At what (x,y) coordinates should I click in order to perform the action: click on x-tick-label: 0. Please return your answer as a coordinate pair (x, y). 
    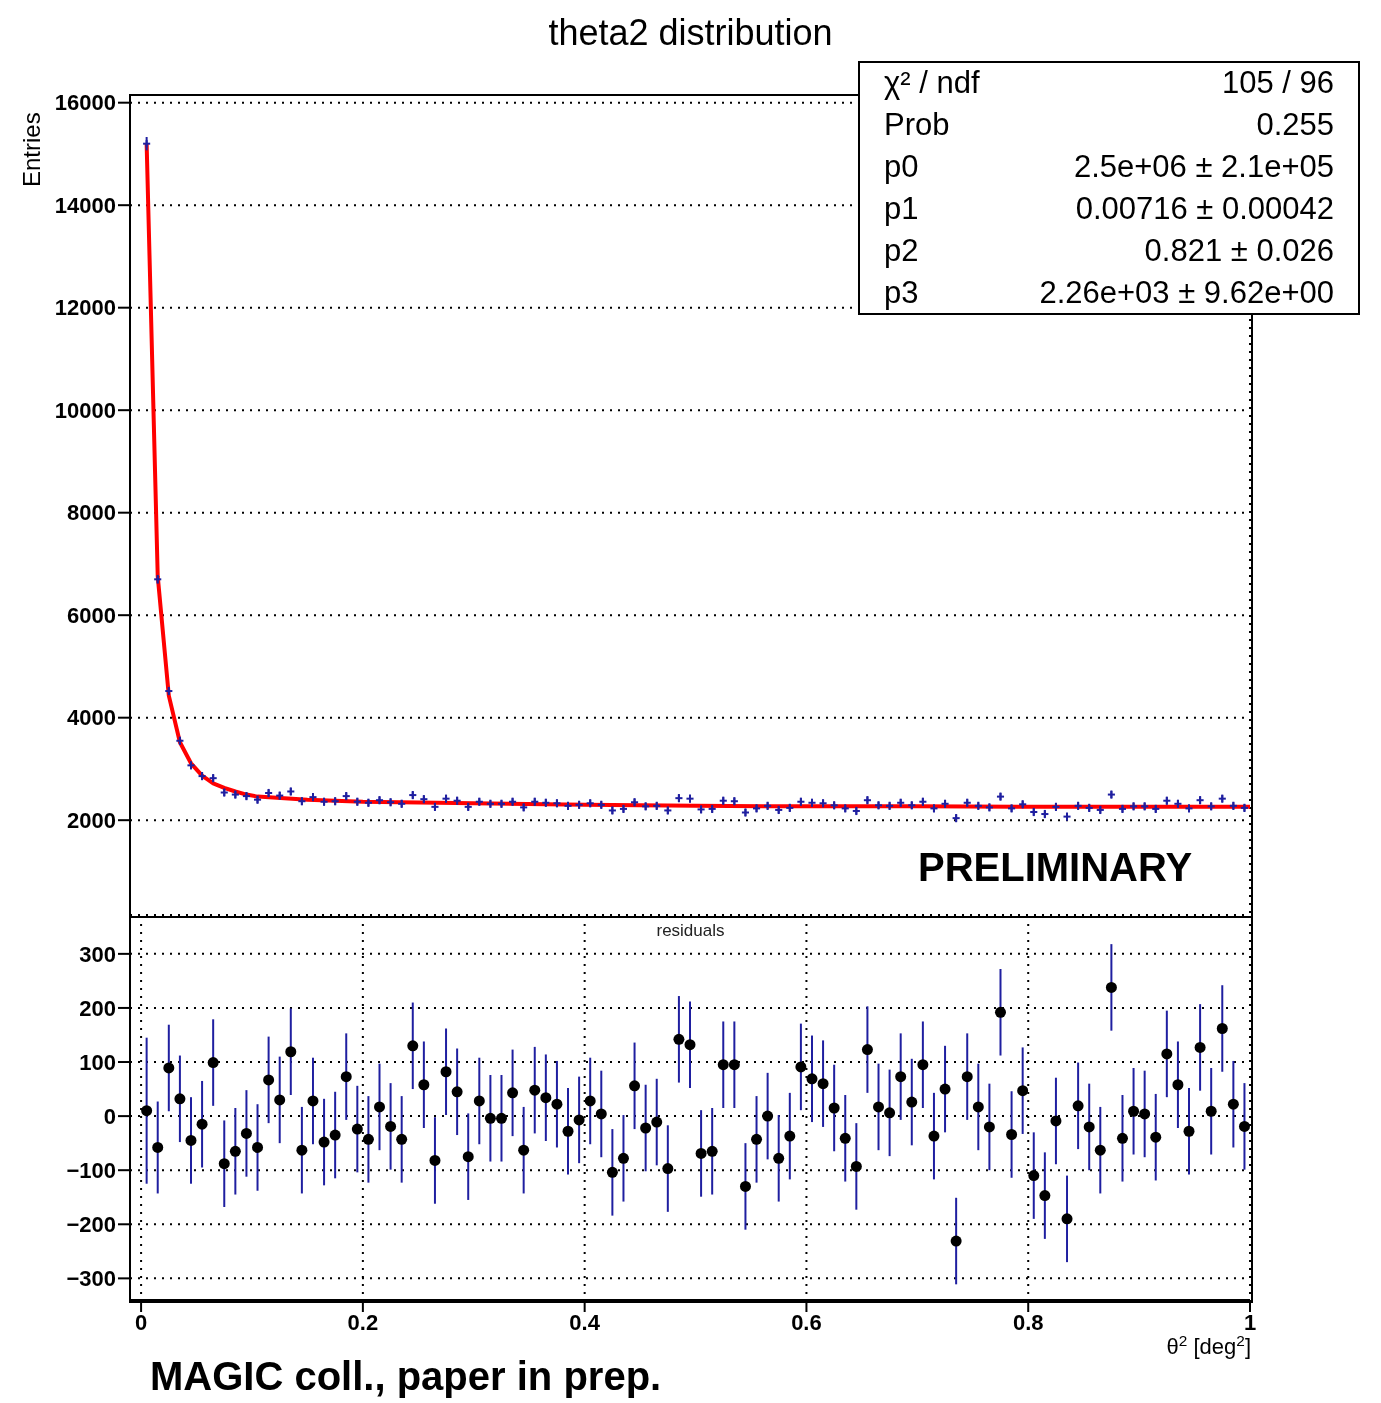
    Looking at the image, I should click on (141, 1322).